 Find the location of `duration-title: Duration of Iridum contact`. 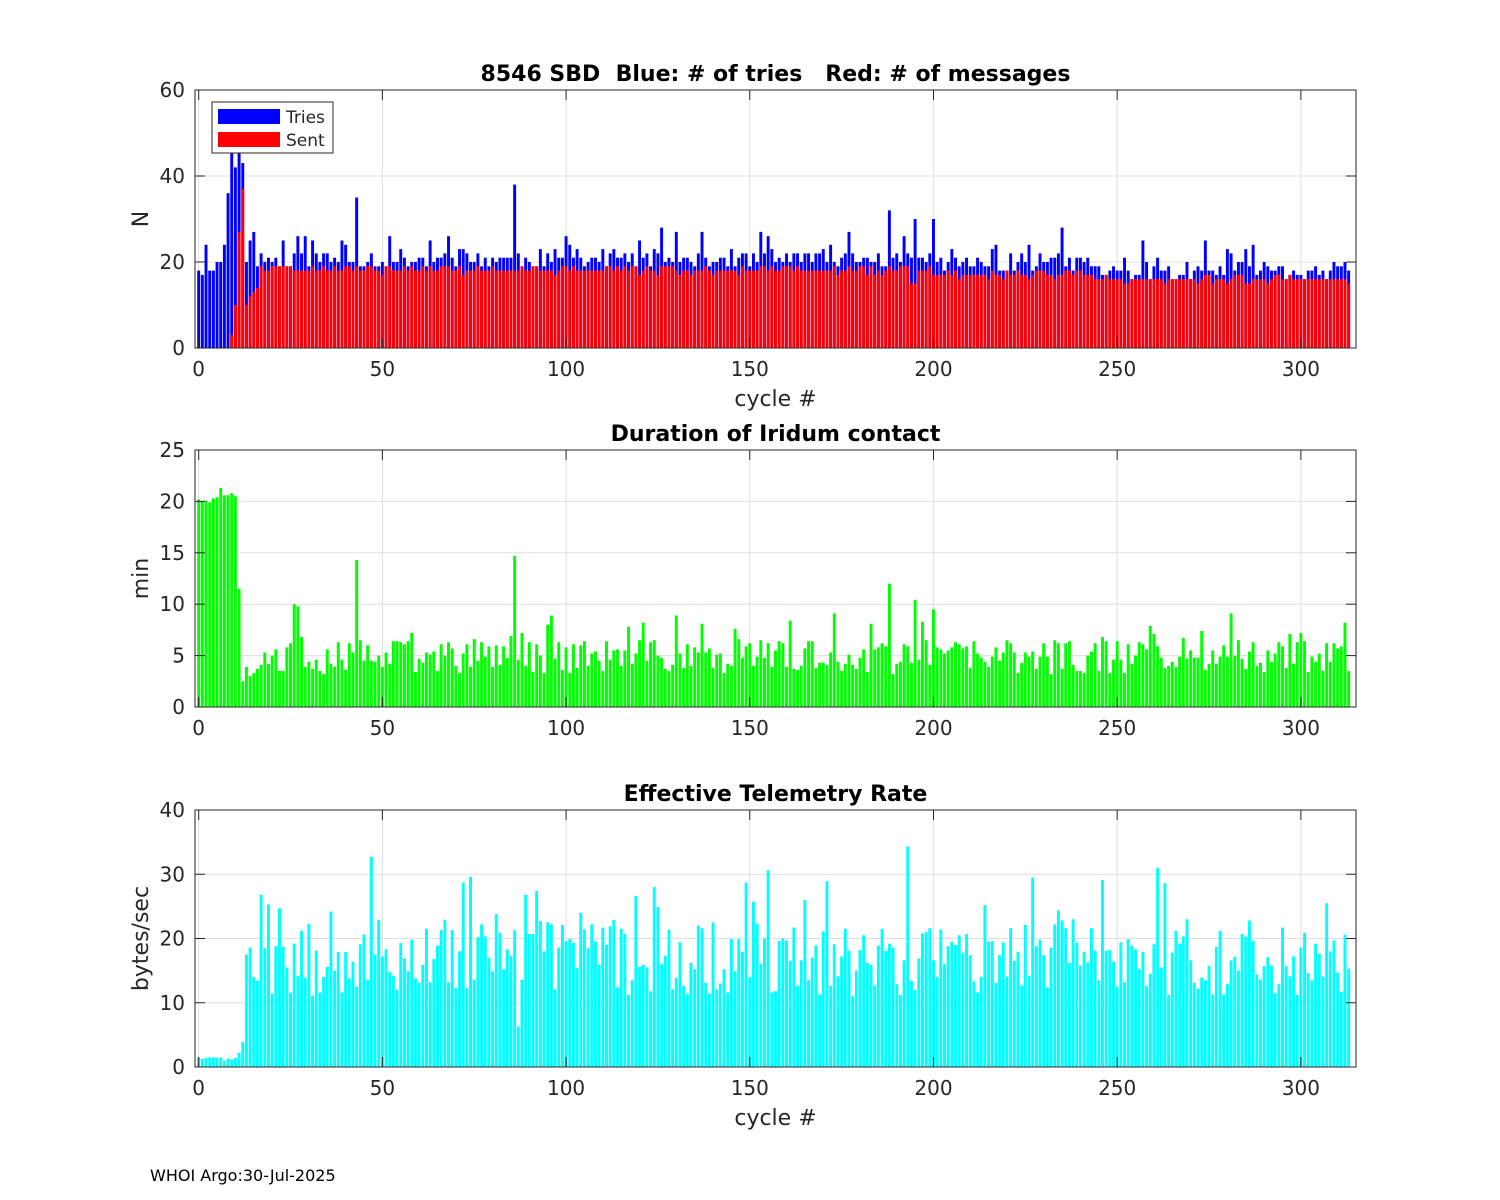

duration-title: Duration of Iridum contact is located at coordinates (776, 434).